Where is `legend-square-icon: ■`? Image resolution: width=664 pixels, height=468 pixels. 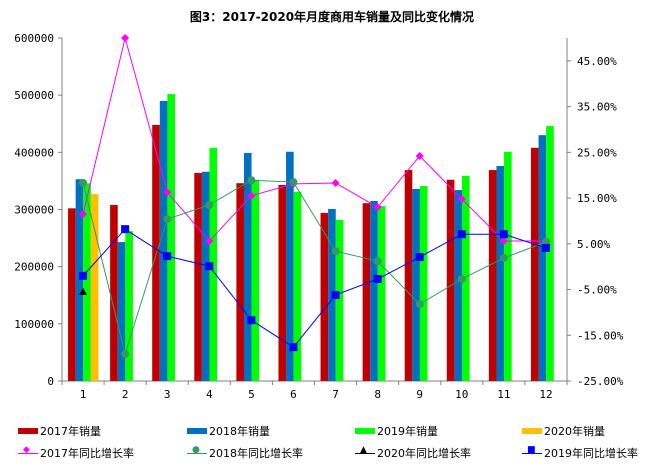 legend-square-icon: ■ is located at coordinates (532, 452).